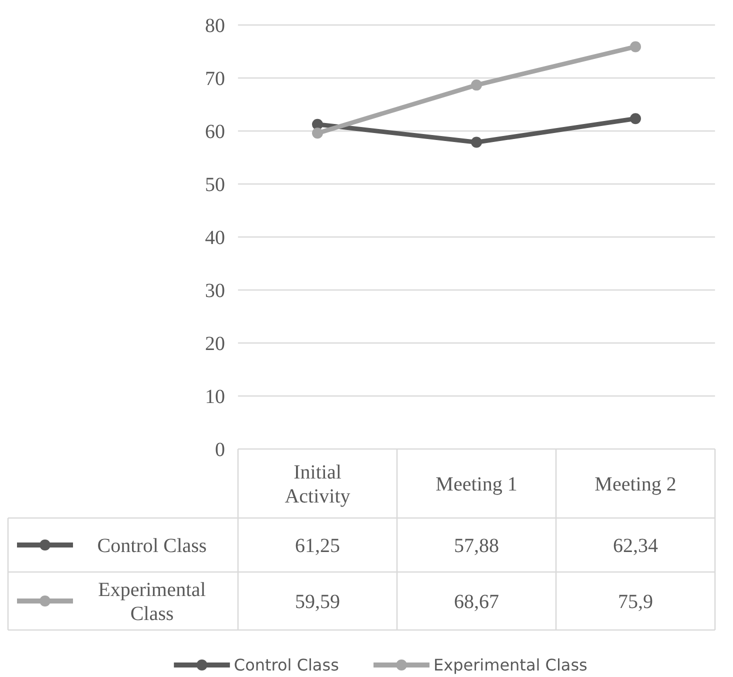  What do you see at coordinates (215, 185) in the screenshot?
I see `y-tick-label: 50` at bounding box center [215, 185].